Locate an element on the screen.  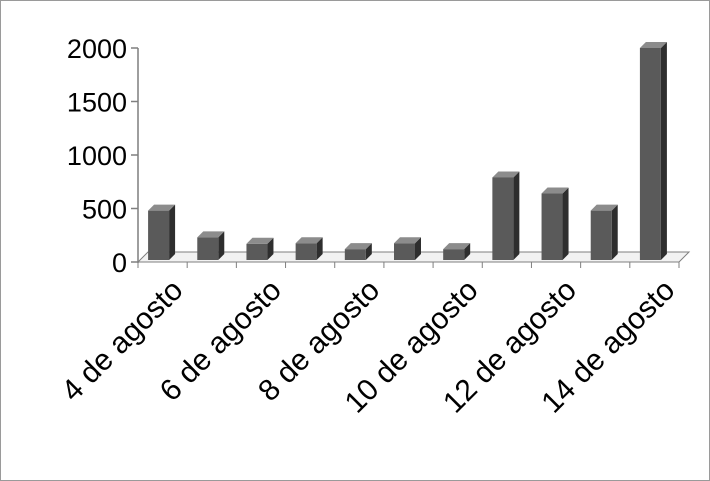
y-tick-label: 2000 is located at coordinates (97, 49).